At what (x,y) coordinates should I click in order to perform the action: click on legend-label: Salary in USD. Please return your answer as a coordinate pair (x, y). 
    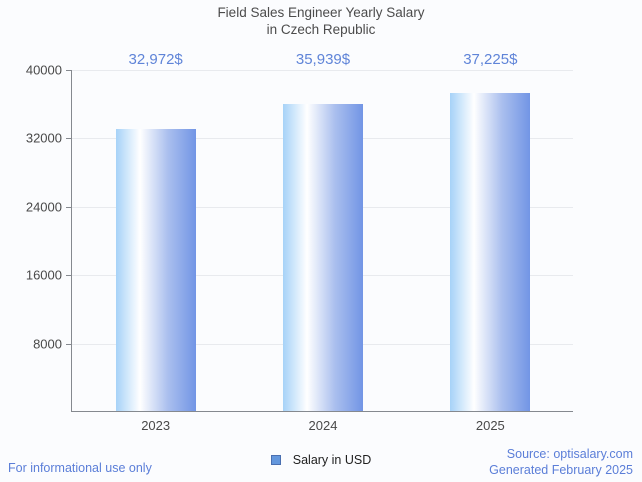
    Looking at the image, I should click on (332, 460).